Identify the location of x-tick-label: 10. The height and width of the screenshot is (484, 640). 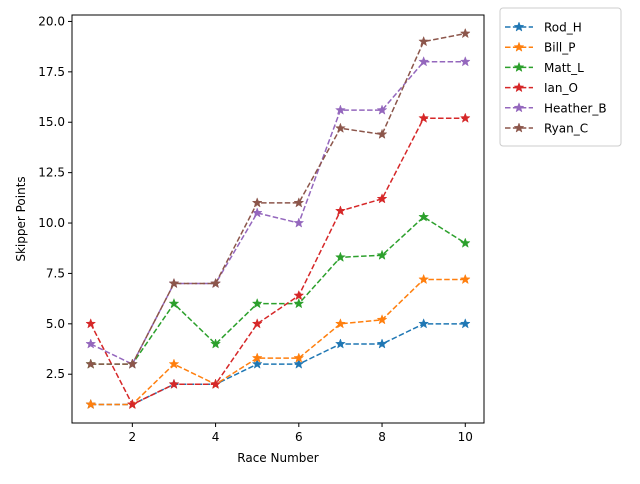
(465, 437).